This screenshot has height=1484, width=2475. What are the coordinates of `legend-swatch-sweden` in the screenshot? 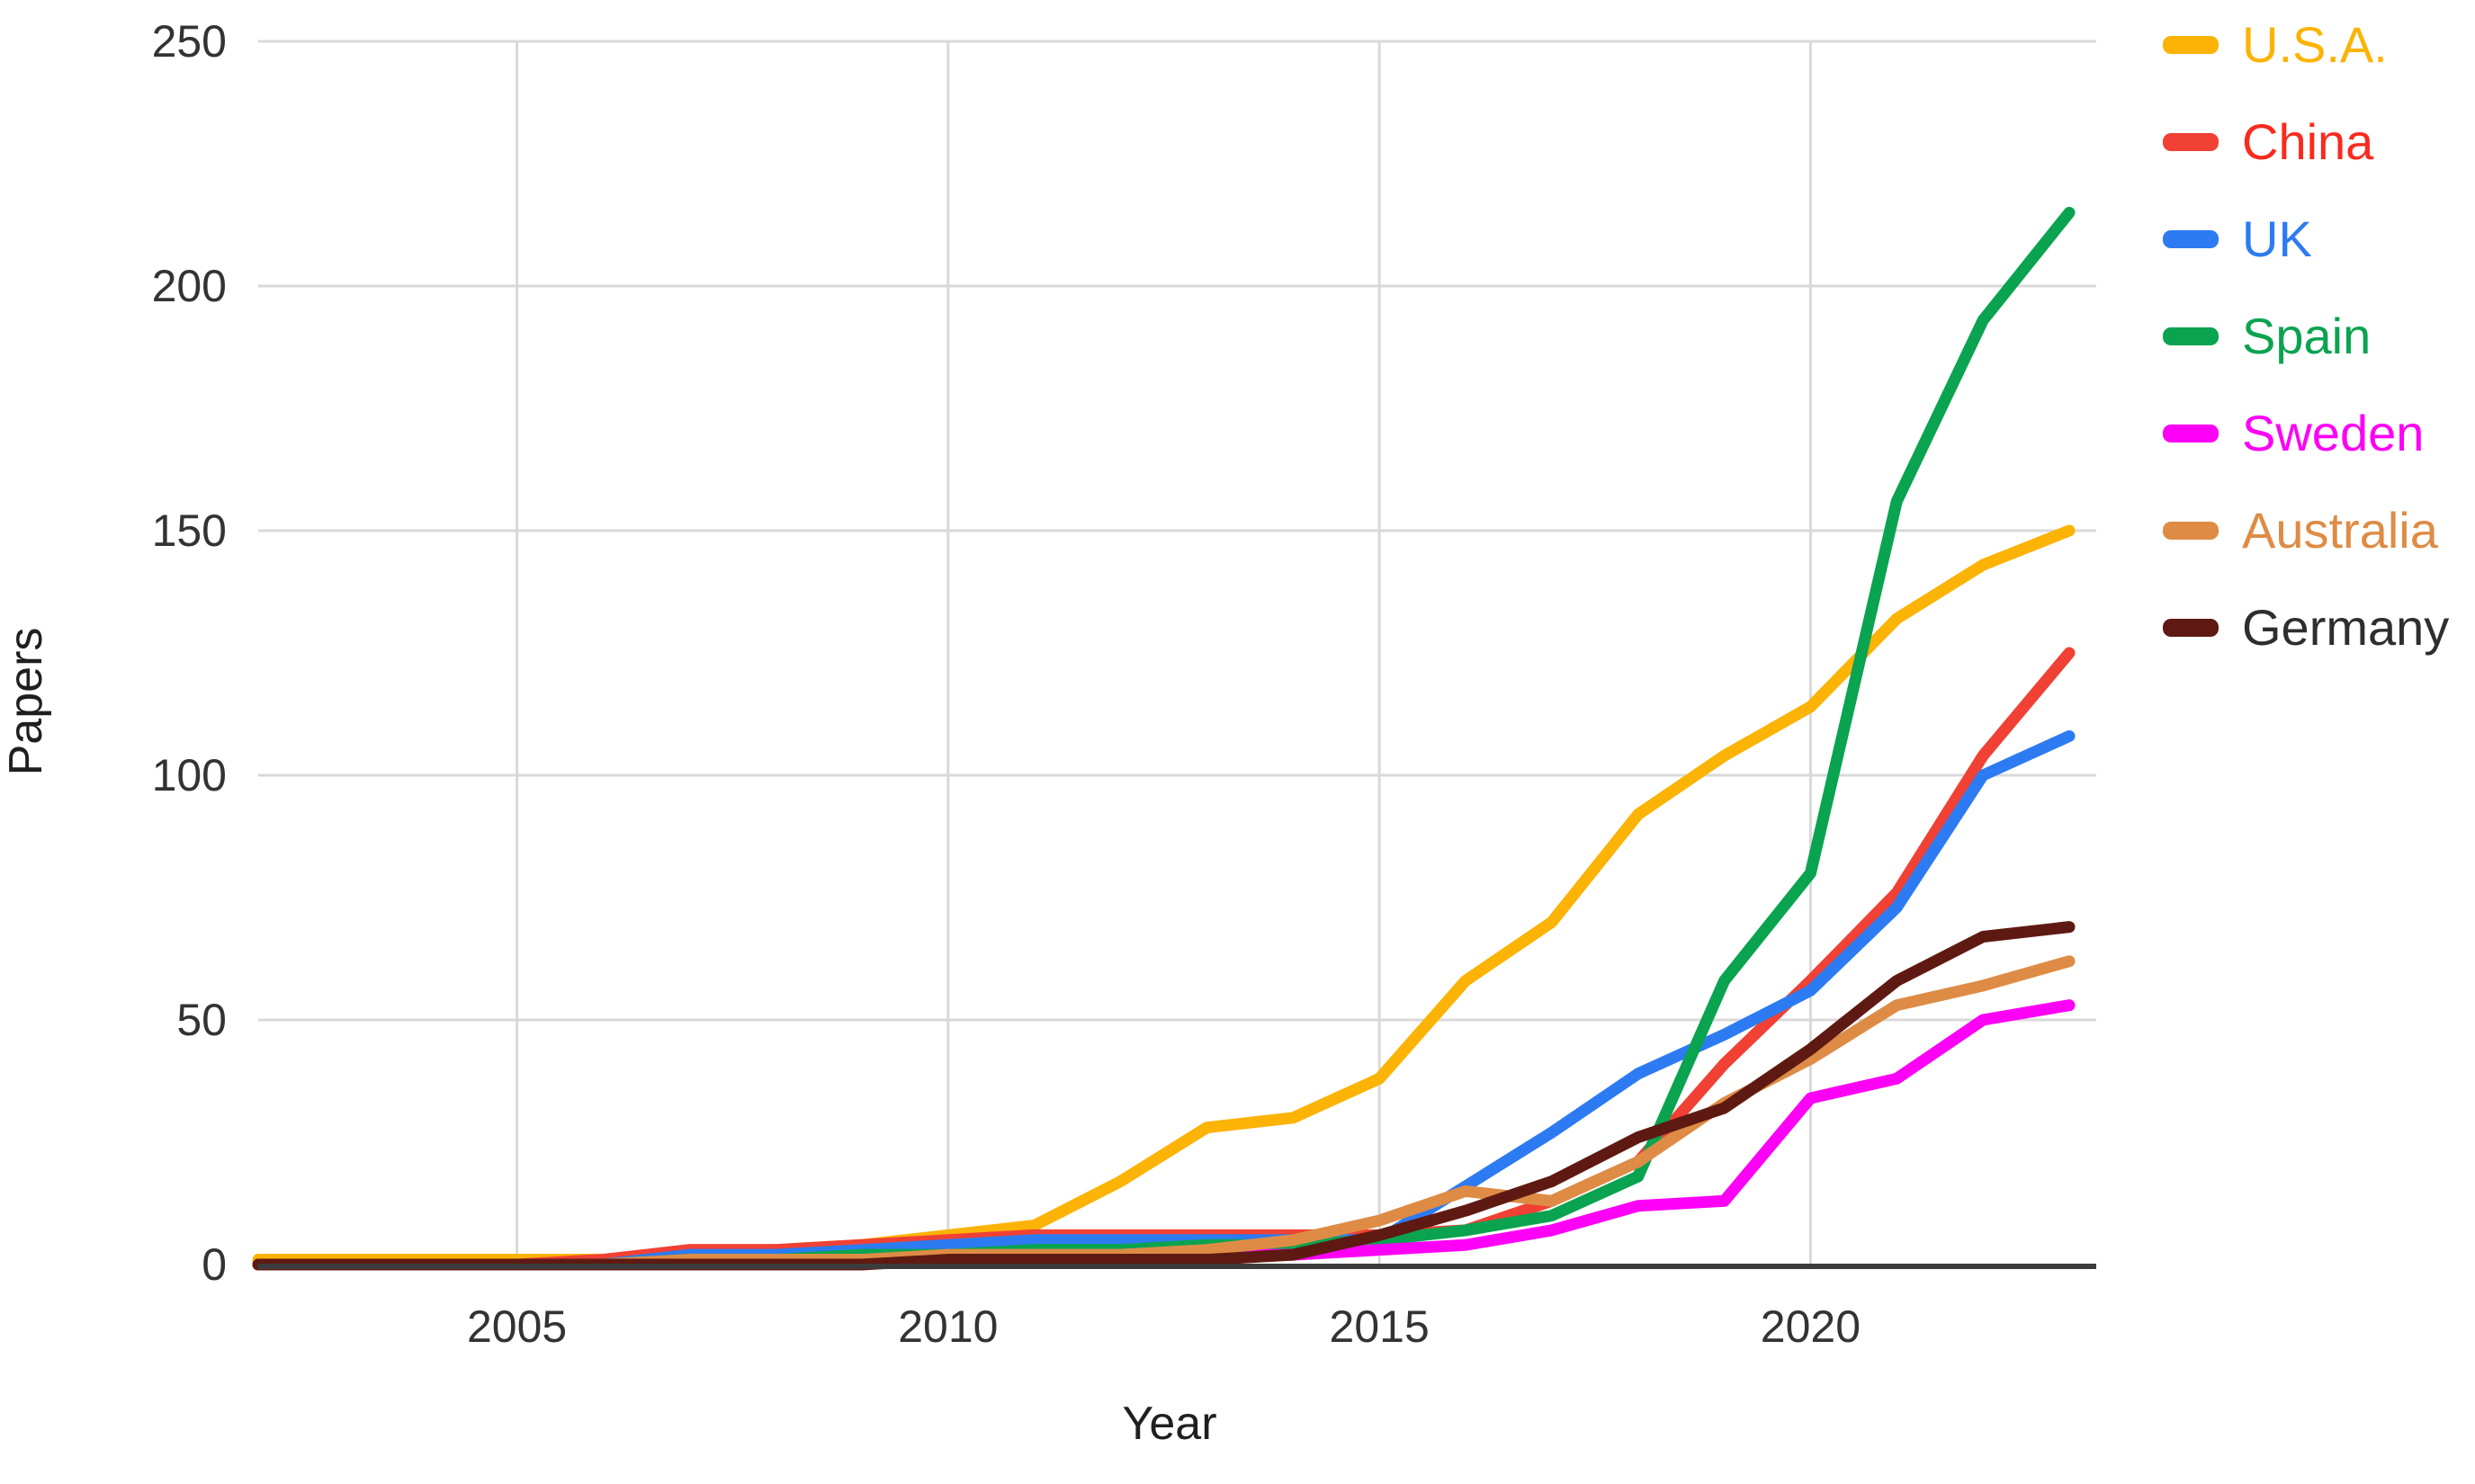 It's located at (2191, 434).